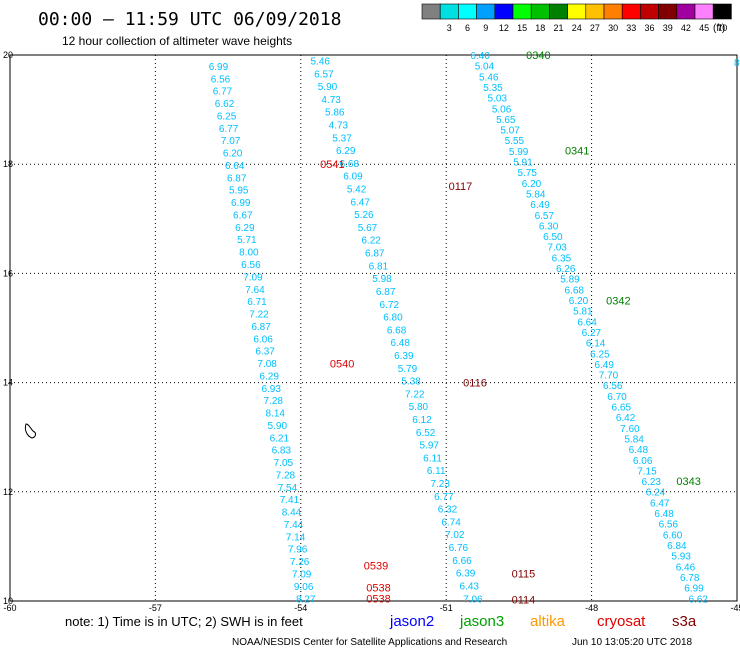 The image size is (740, 650). I want to click on satellite-name: jason3, so click(481, 621).